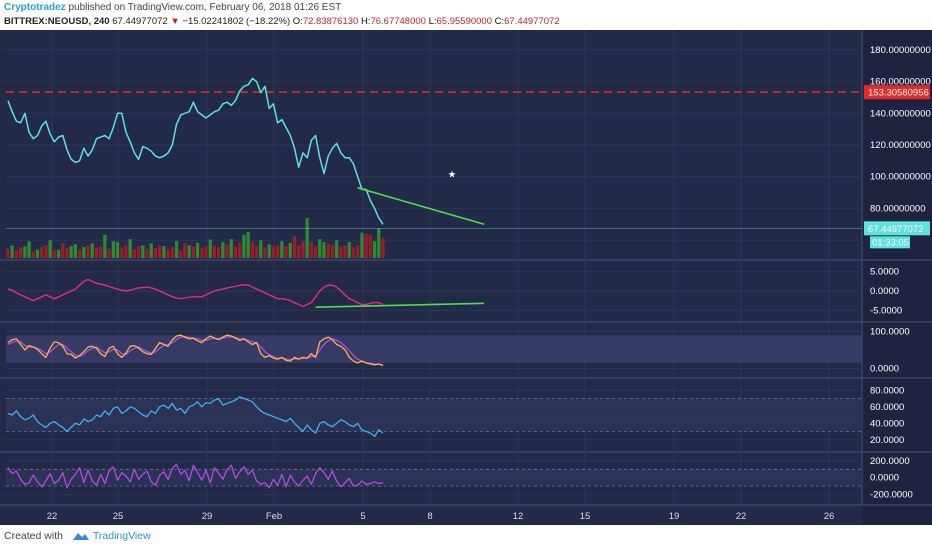  I want to click on x-tick-label: 19, so click(674, 516).